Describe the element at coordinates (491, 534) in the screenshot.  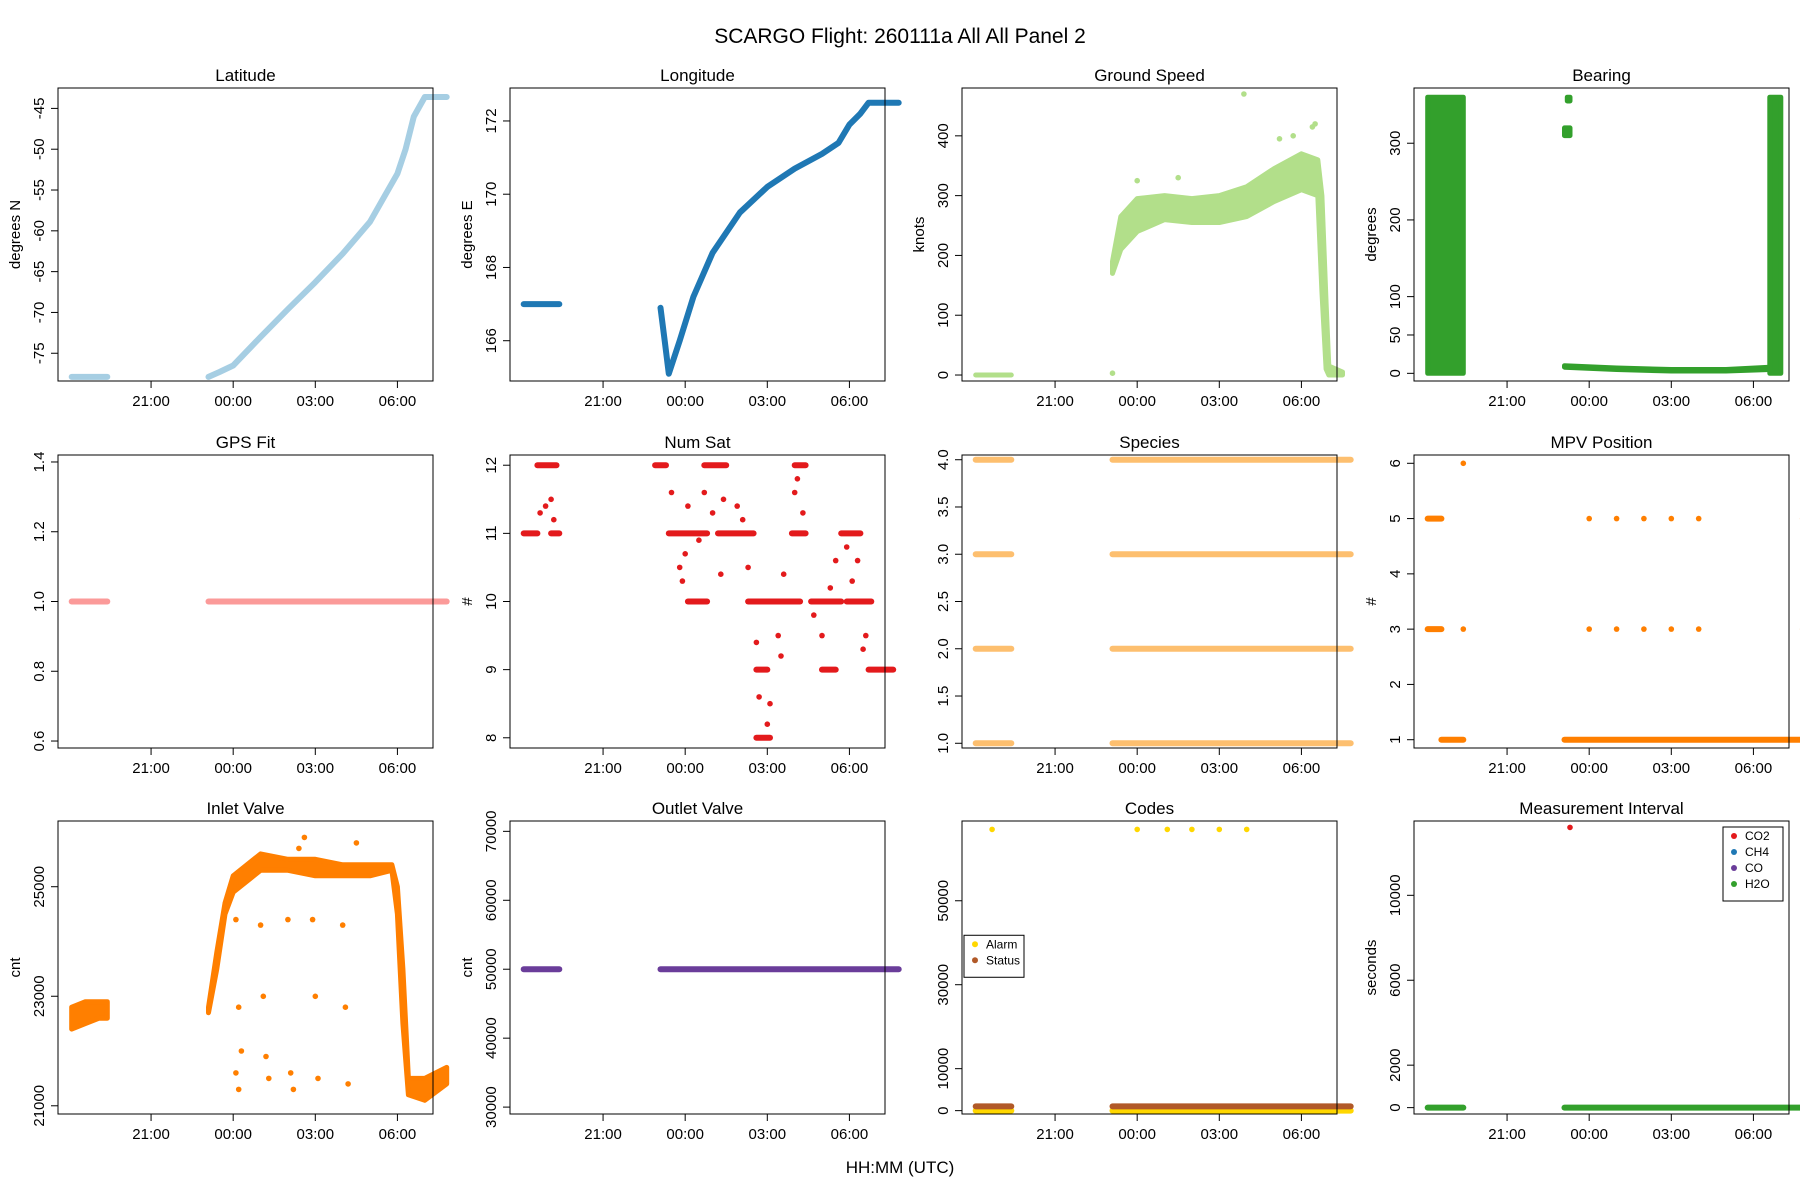
I see `y-tick-label: 11` at that location.